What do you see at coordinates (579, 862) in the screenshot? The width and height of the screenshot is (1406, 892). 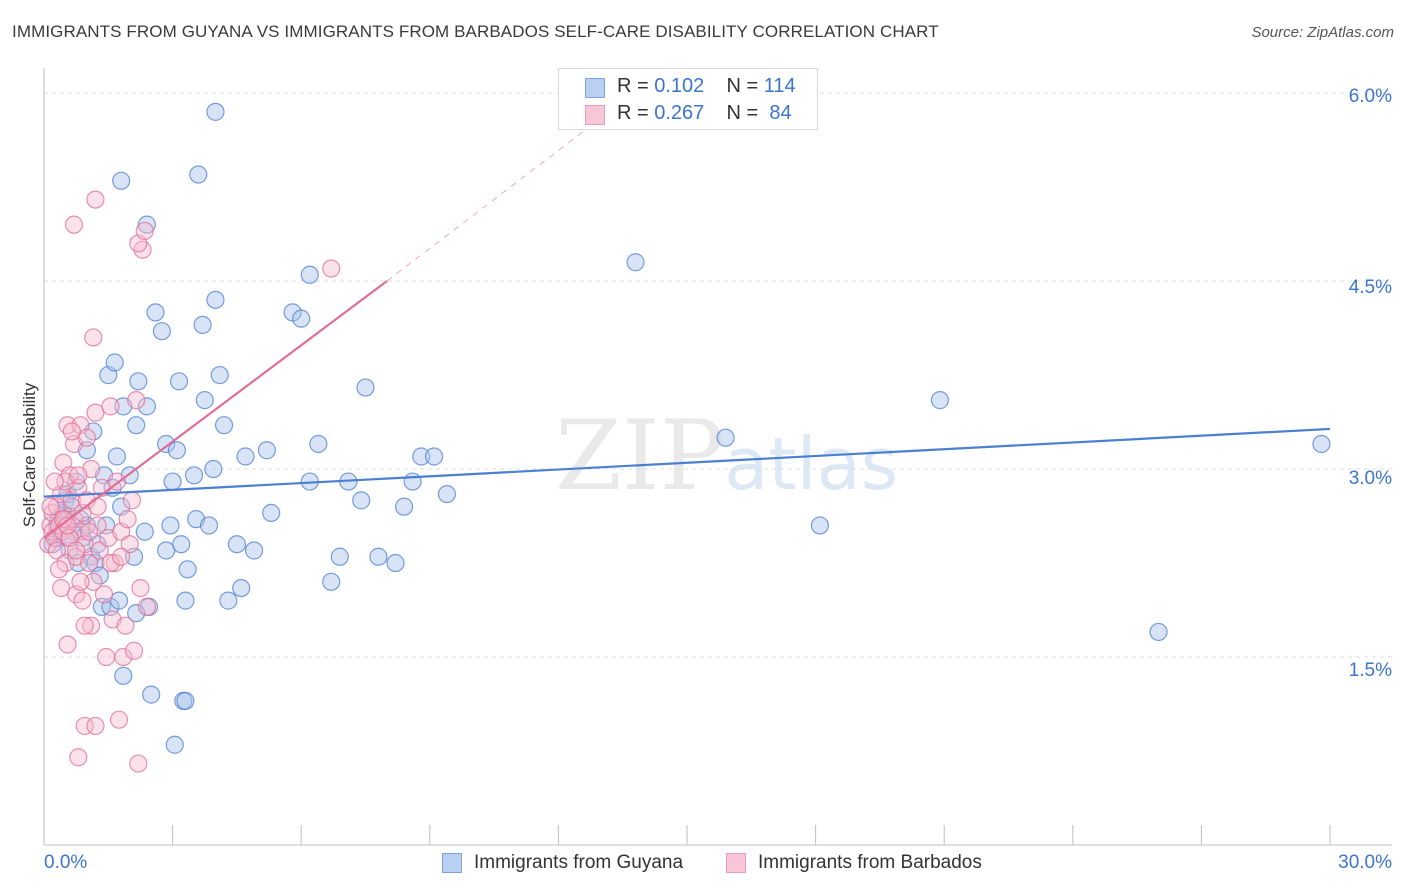 I see `series-label-guyana: Immigrants from Guyana` at bounding box center [579, 862].